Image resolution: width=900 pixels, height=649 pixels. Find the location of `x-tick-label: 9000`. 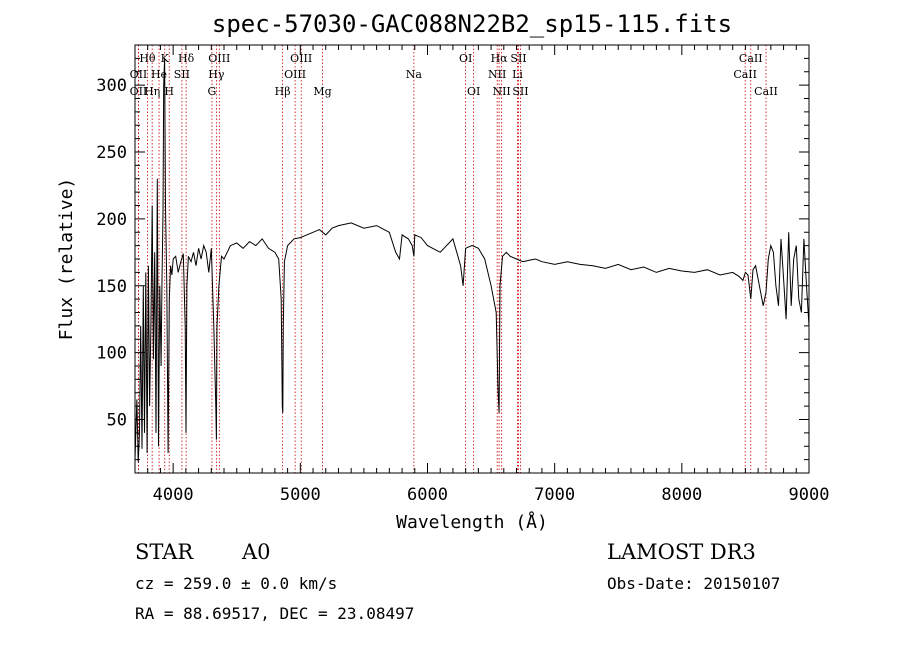

x-tick-label: 9000 is located at coordinates (809, 495).